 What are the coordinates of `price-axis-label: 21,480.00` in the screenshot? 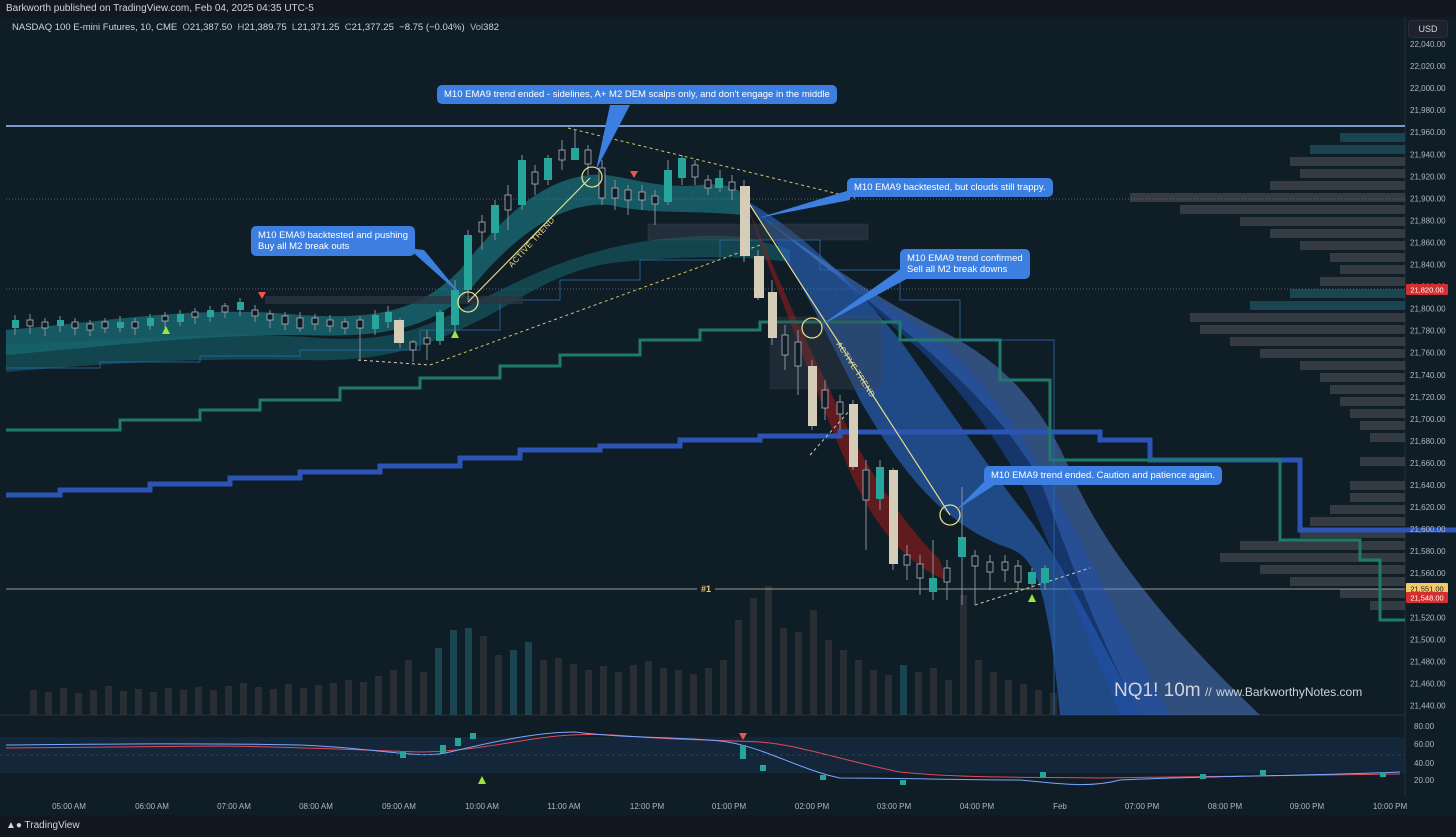 It's located at (1428, 661).